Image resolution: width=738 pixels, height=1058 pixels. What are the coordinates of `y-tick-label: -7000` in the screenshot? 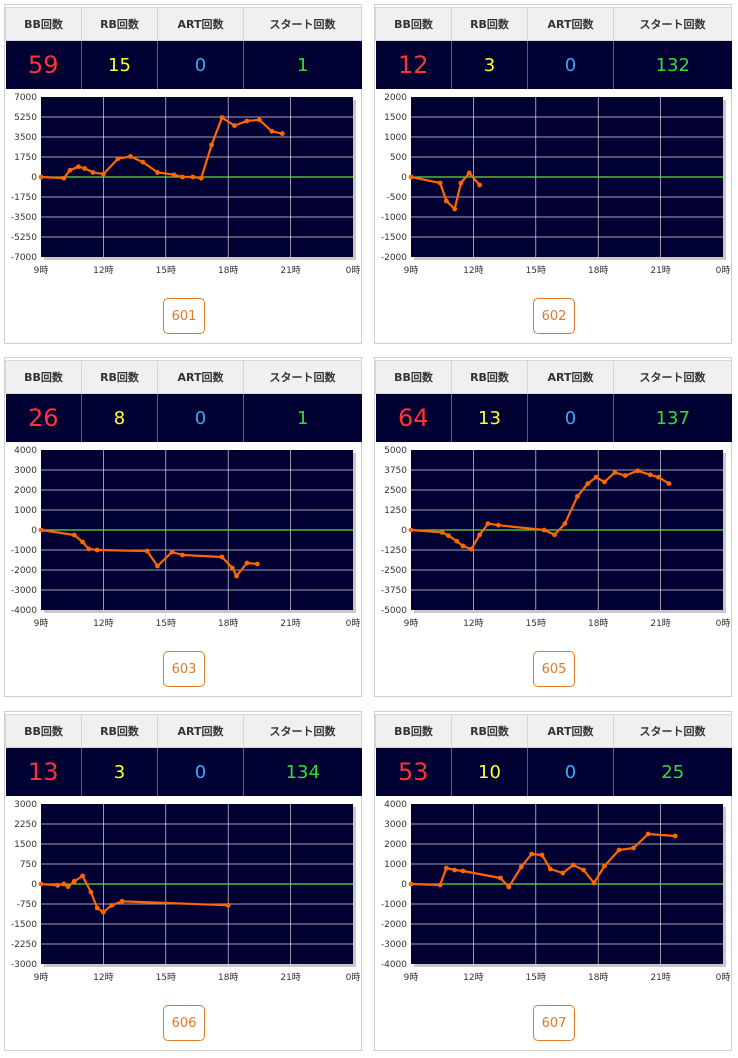 It's located at (24, 258).